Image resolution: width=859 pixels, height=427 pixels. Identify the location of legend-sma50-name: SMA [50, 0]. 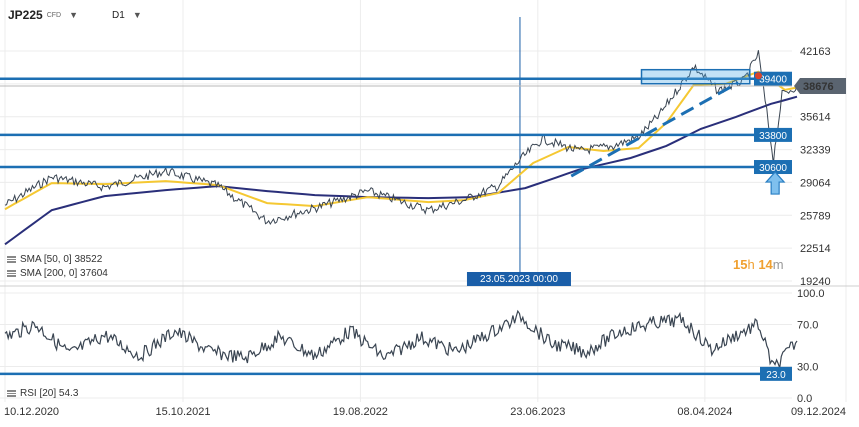
(46, 259).